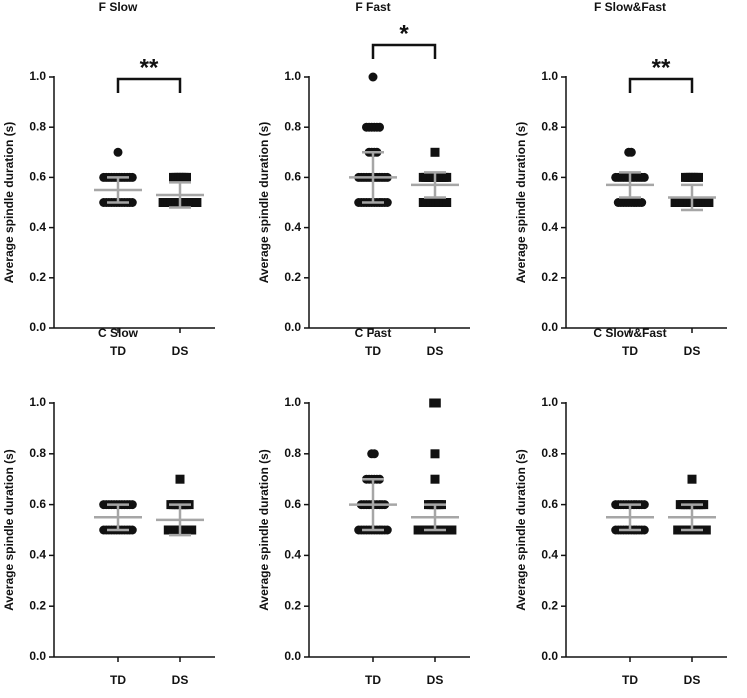  I want to click on panel-title: C Fast, so click(373, 333).